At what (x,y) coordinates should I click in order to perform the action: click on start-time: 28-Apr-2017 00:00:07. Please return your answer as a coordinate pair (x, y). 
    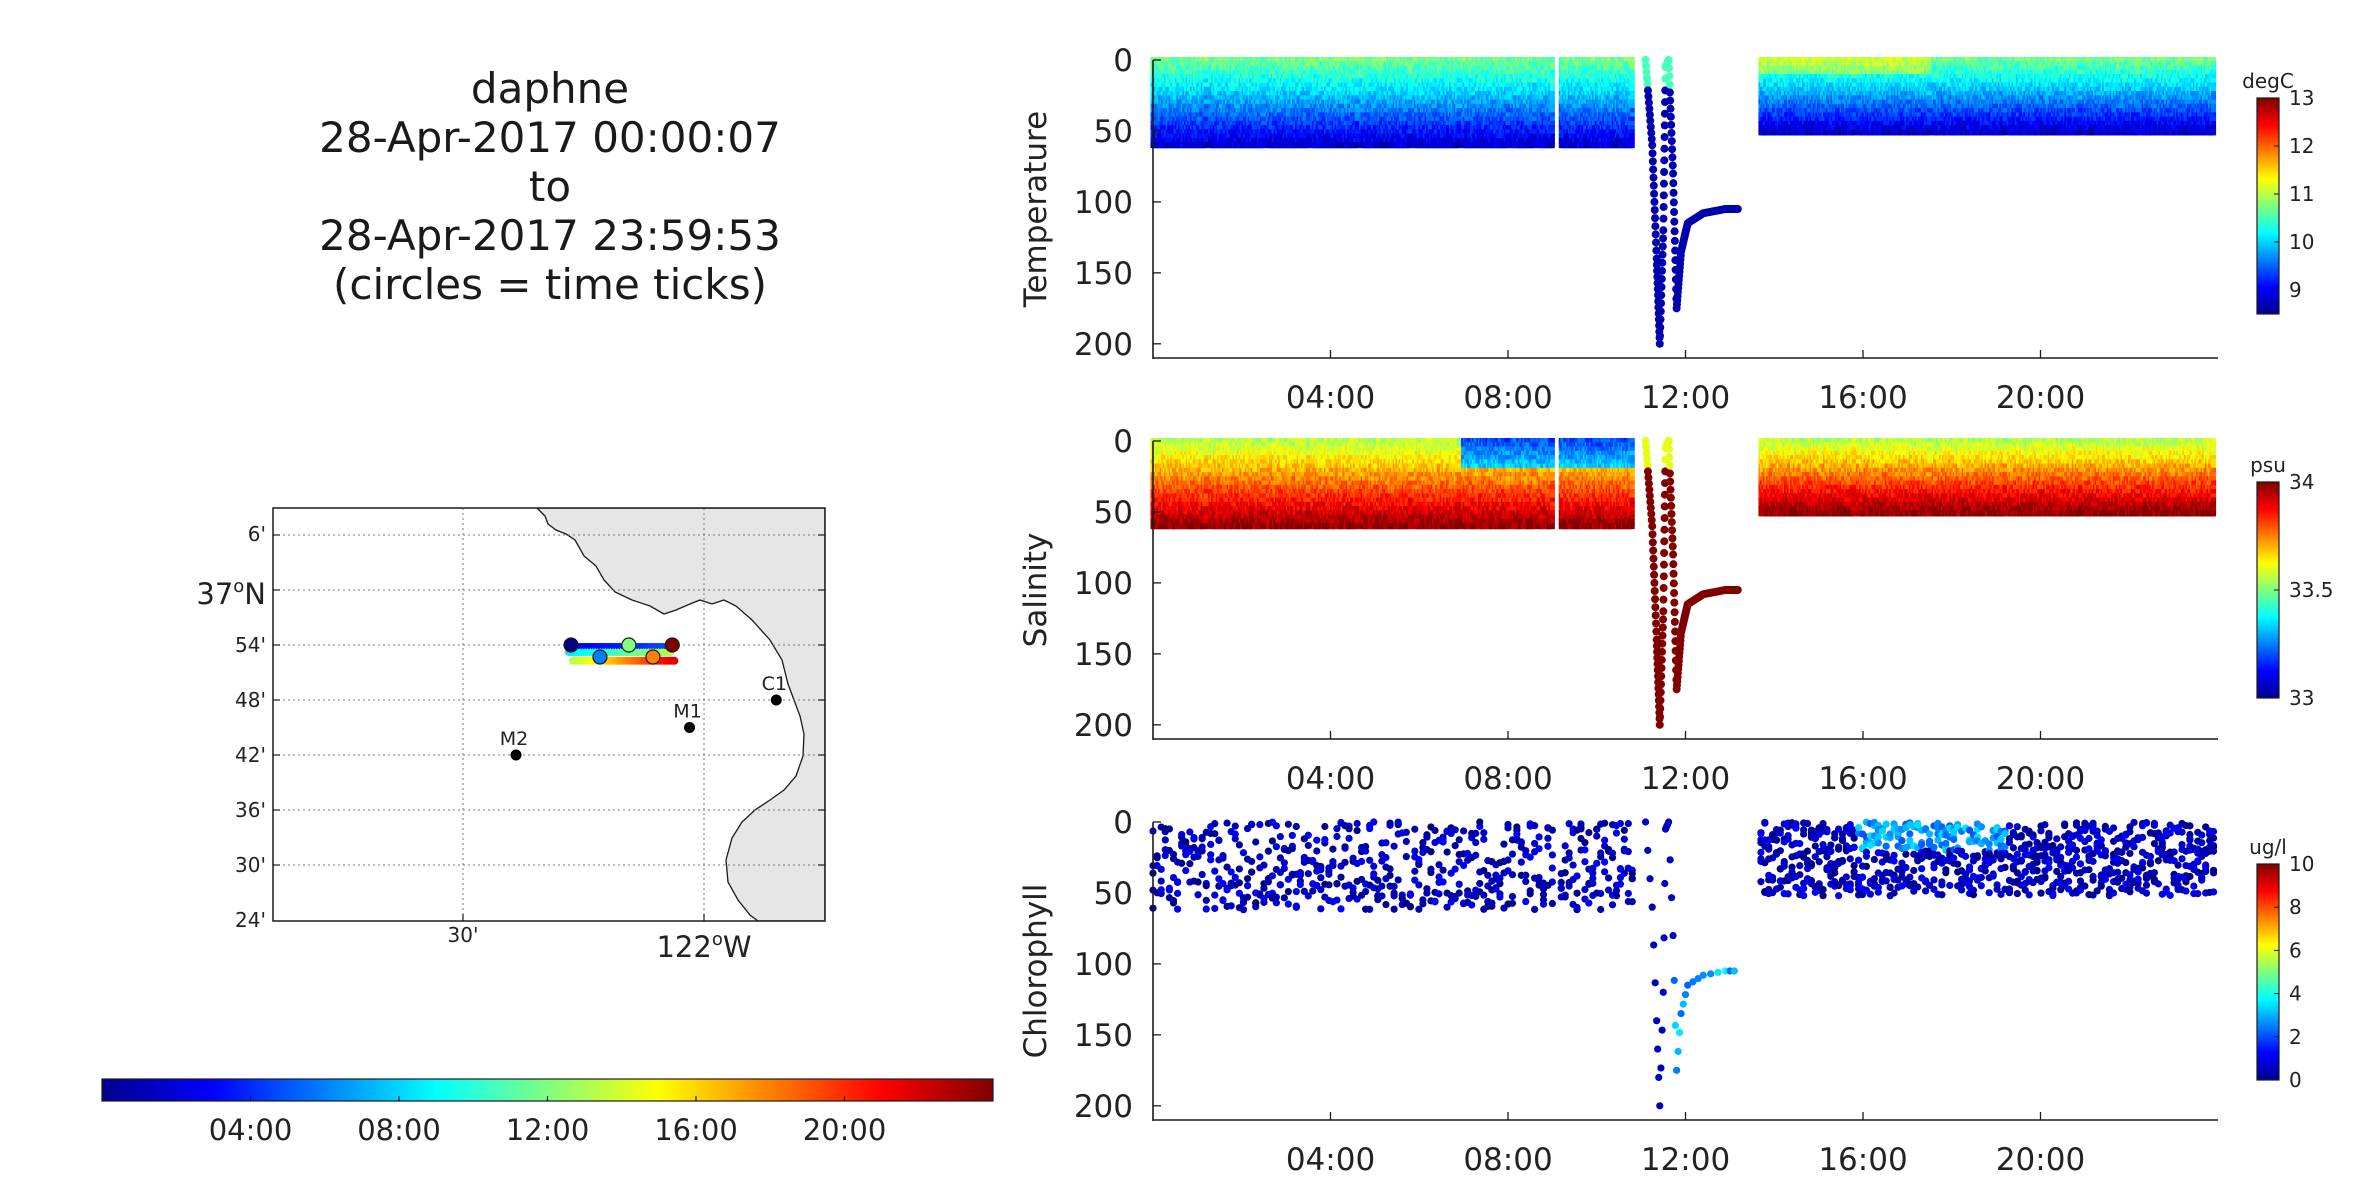
    Looking at the image, I should click on (550, 137).